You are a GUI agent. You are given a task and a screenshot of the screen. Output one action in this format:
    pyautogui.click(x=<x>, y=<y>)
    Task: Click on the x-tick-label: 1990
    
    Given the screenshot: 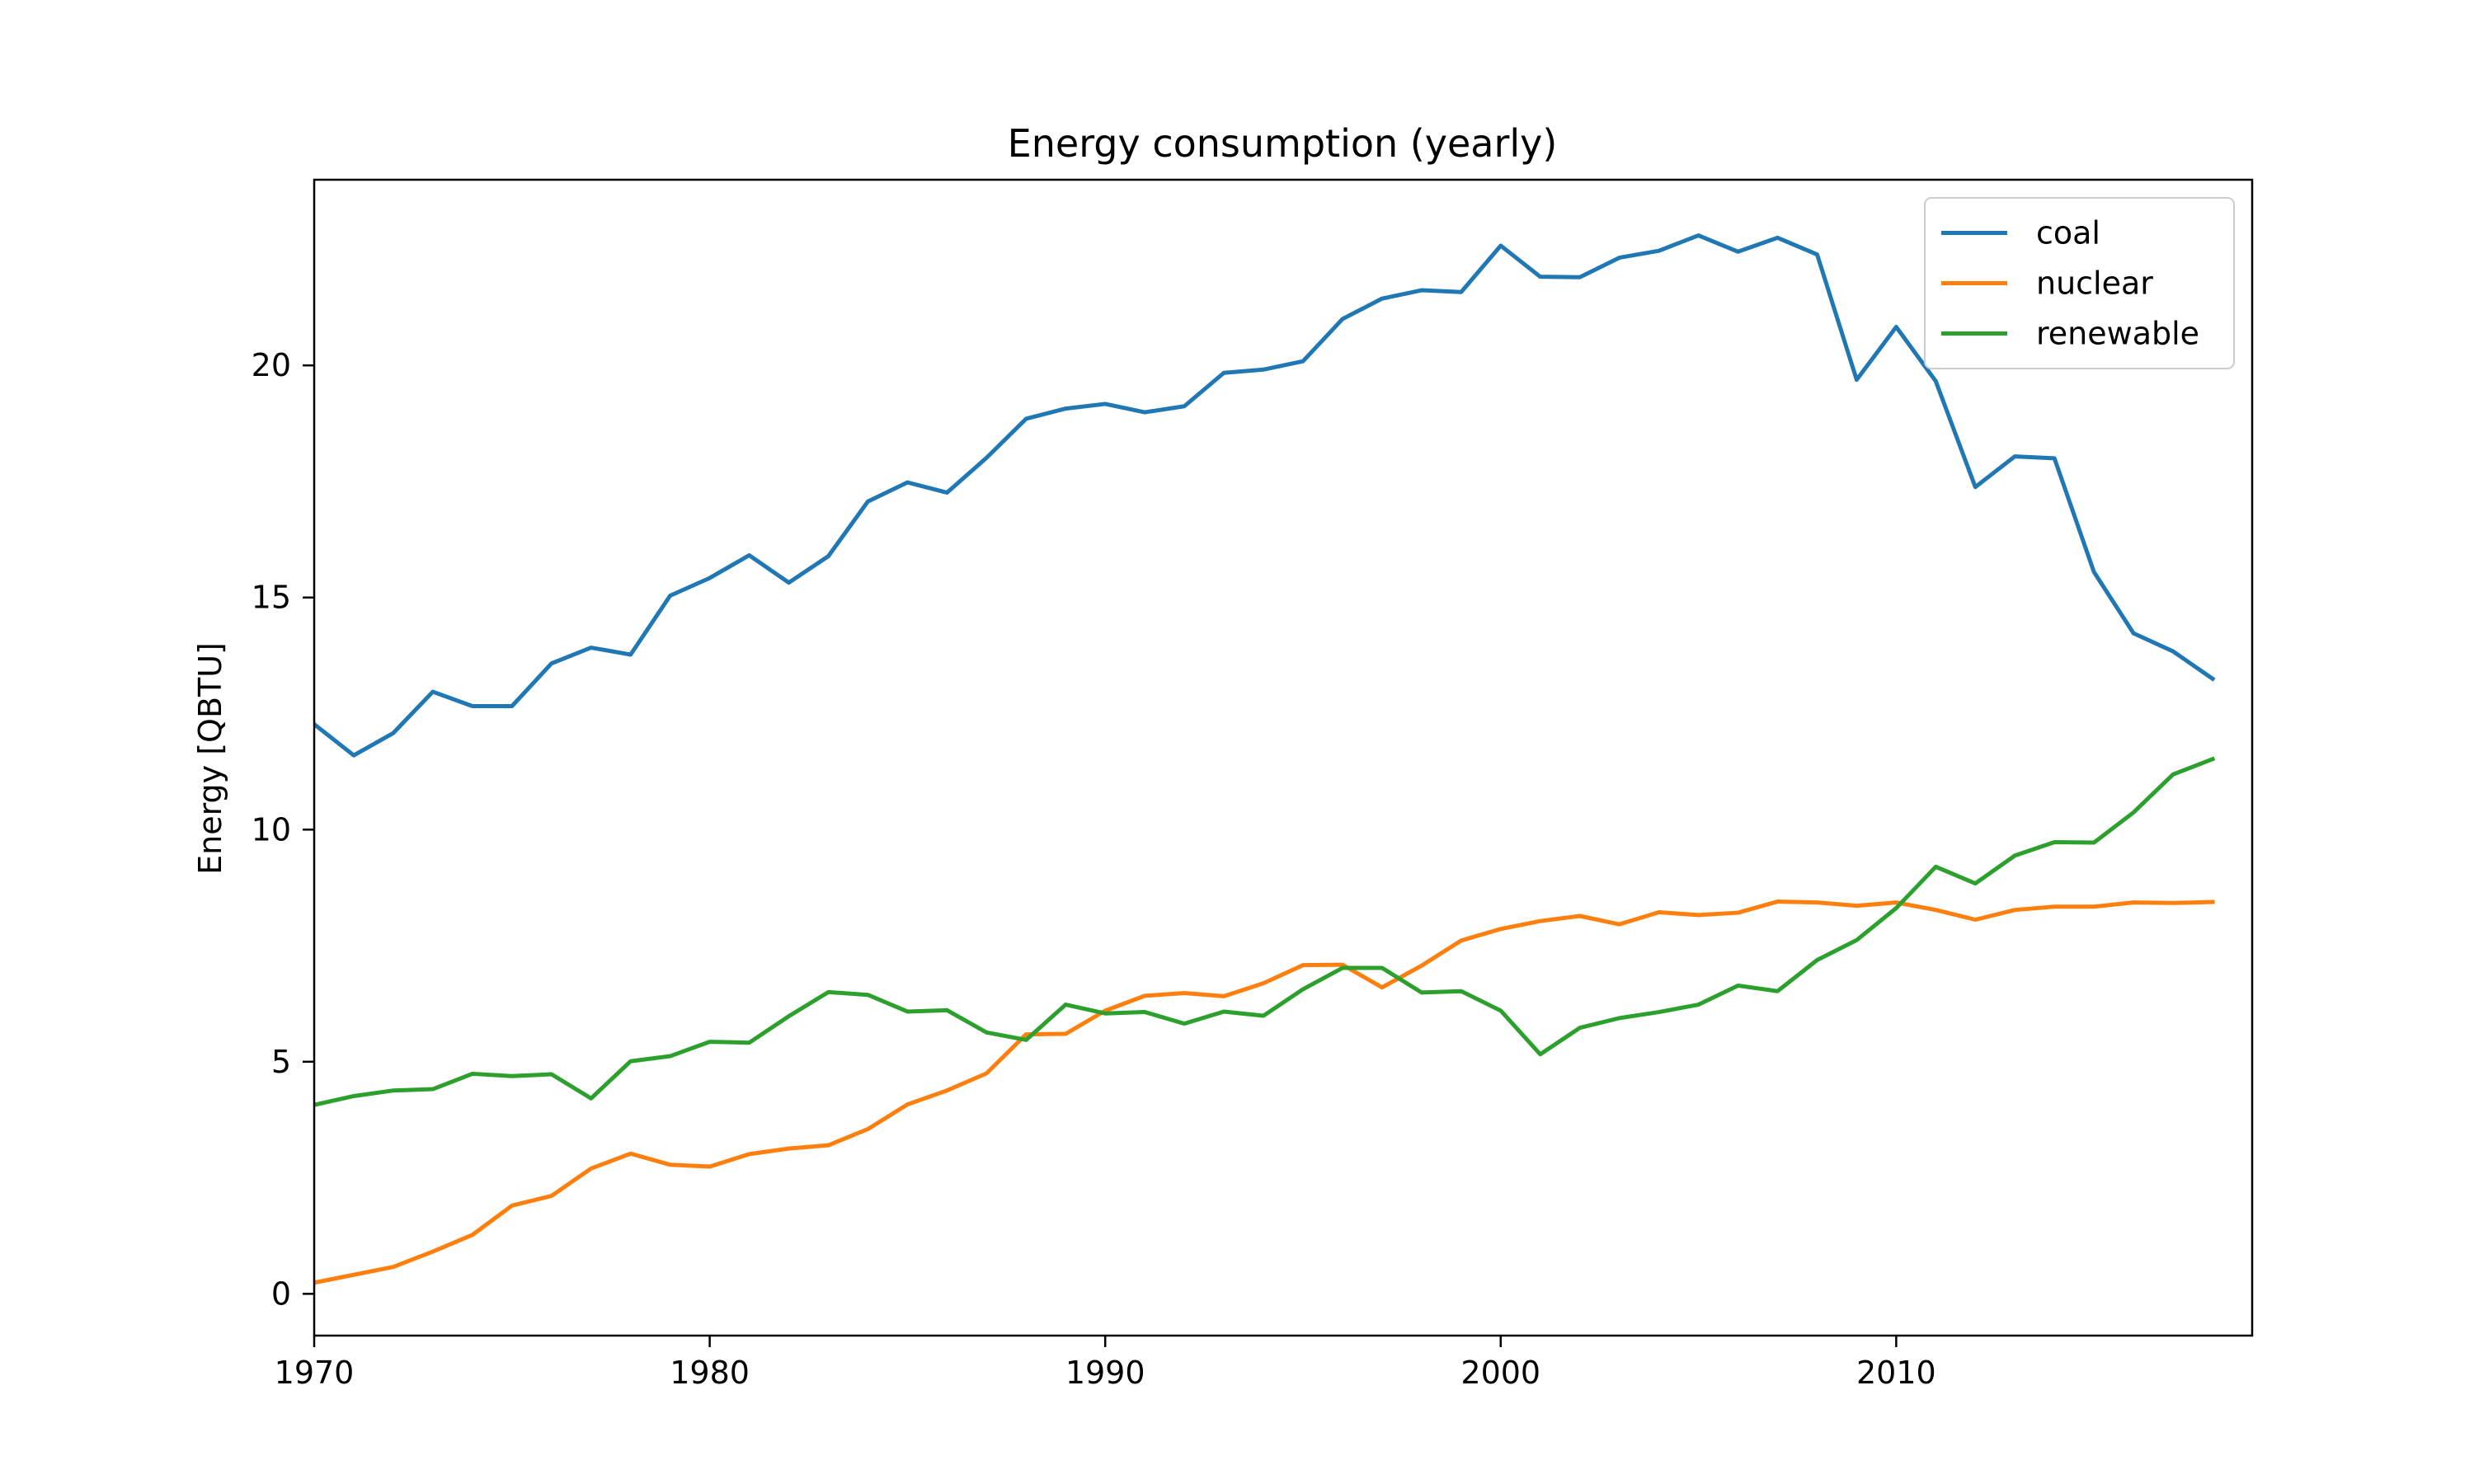 What is the action you would take?
    pyautogui.click(x=1105, y=1373)
    